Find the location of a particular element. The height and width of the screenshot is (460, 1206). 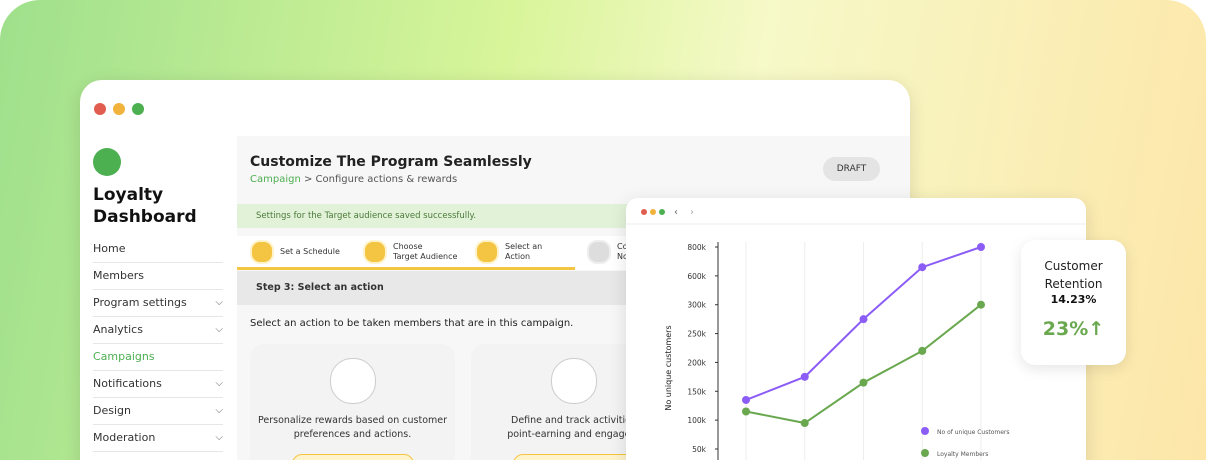

step-label-line: Select an is located at coordinates (524, 246).